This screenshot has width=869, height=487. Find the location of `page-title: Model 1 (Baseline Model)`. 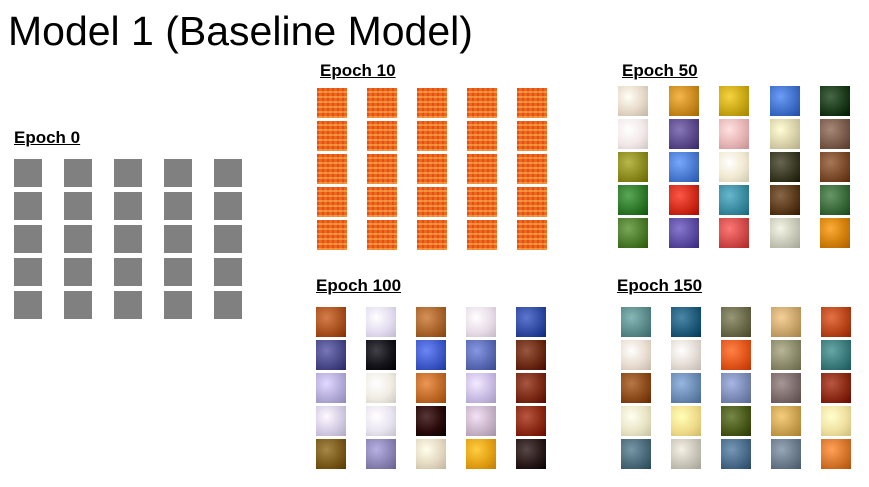

page-title: Model 1 (Baseline Model) is located at coordinates (240, 31).